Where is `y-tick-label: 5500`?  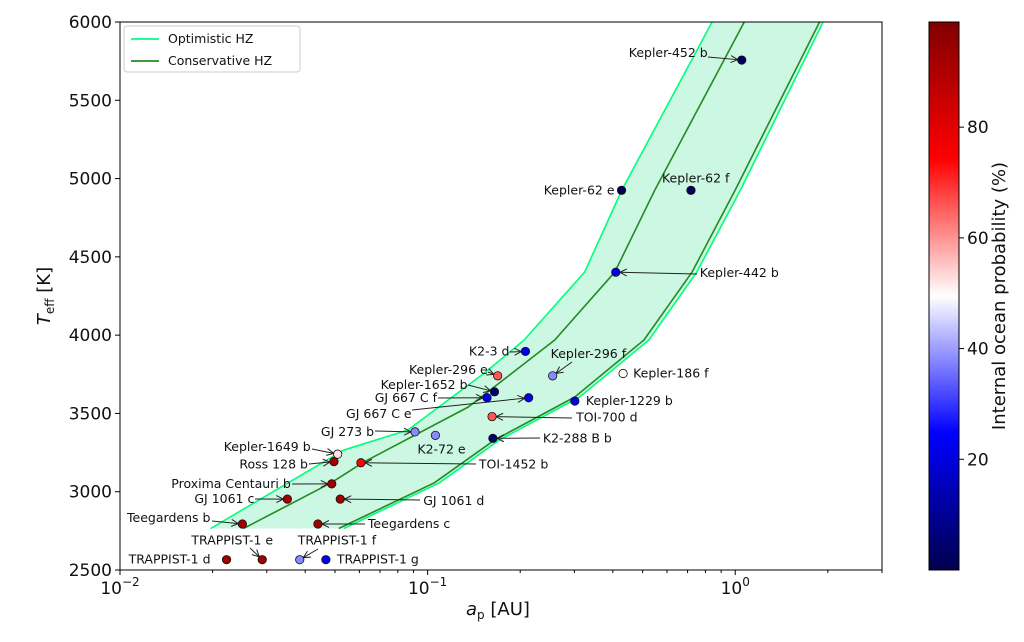 y-tick-label: 5500 is located at coordinates (90, 101).